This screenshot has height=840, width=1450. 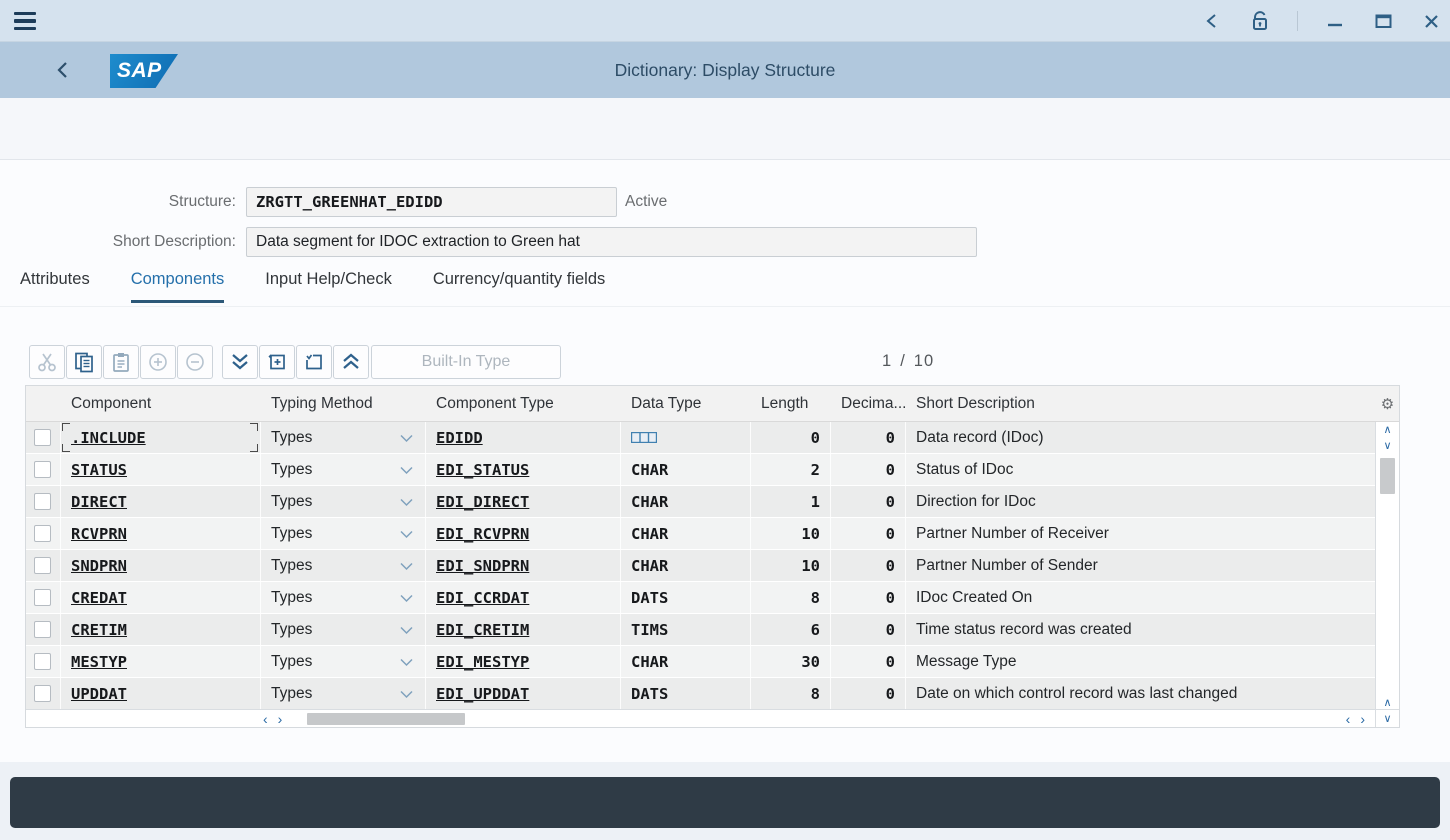 What do you see at coordinates (483, 565) in the screenshot?
I see `component-type-link: EDI_SNDPRN` at bounding box center [483, 565].